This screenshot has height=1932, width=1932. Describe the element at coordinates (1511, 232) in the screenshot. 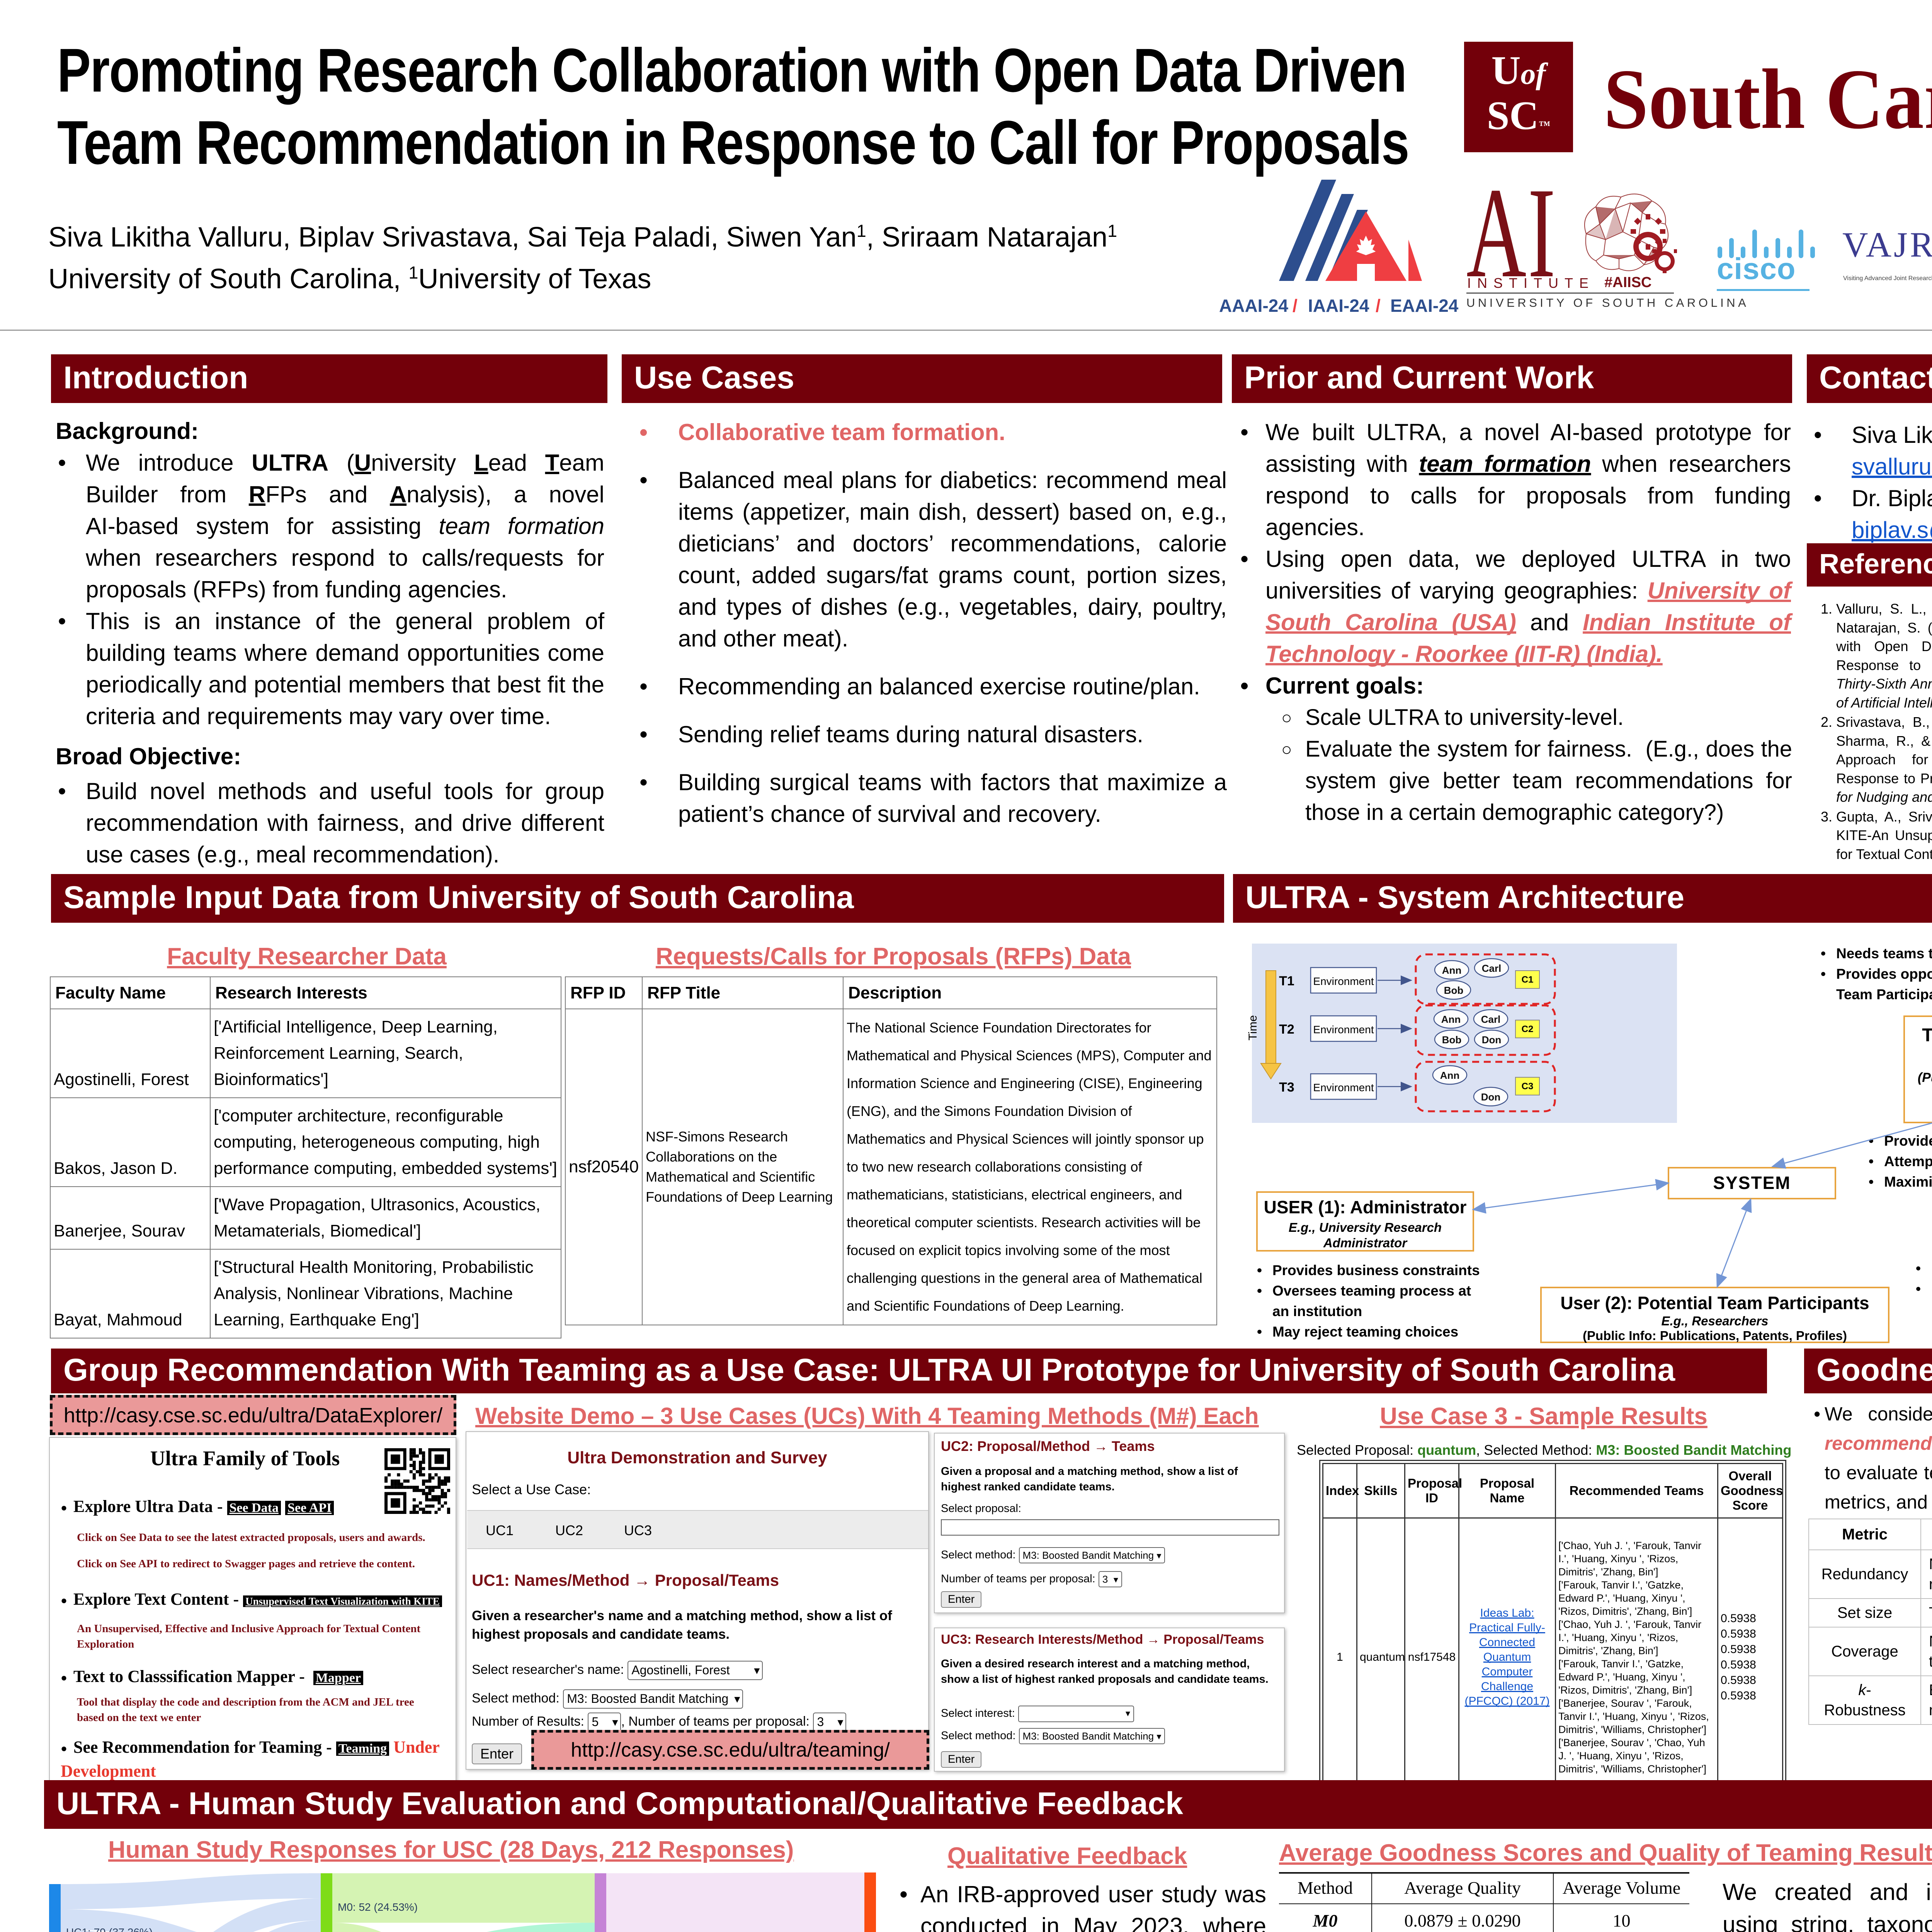

I see `svg-text: AI` at that location.